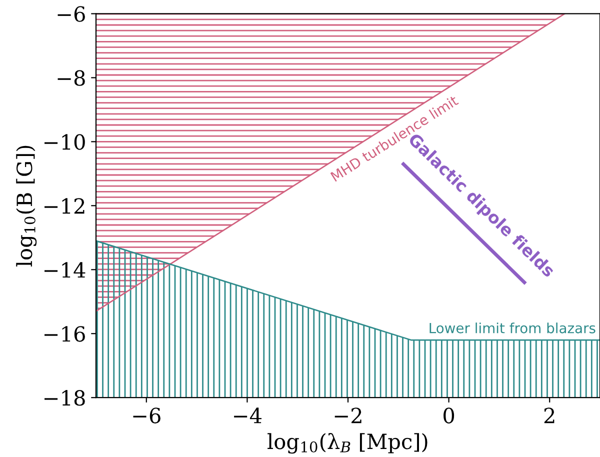  What do you see at coordinates (64, 142) in the screenshot?
I see `y-tick-label: −10` at bounding box center [64, 142].